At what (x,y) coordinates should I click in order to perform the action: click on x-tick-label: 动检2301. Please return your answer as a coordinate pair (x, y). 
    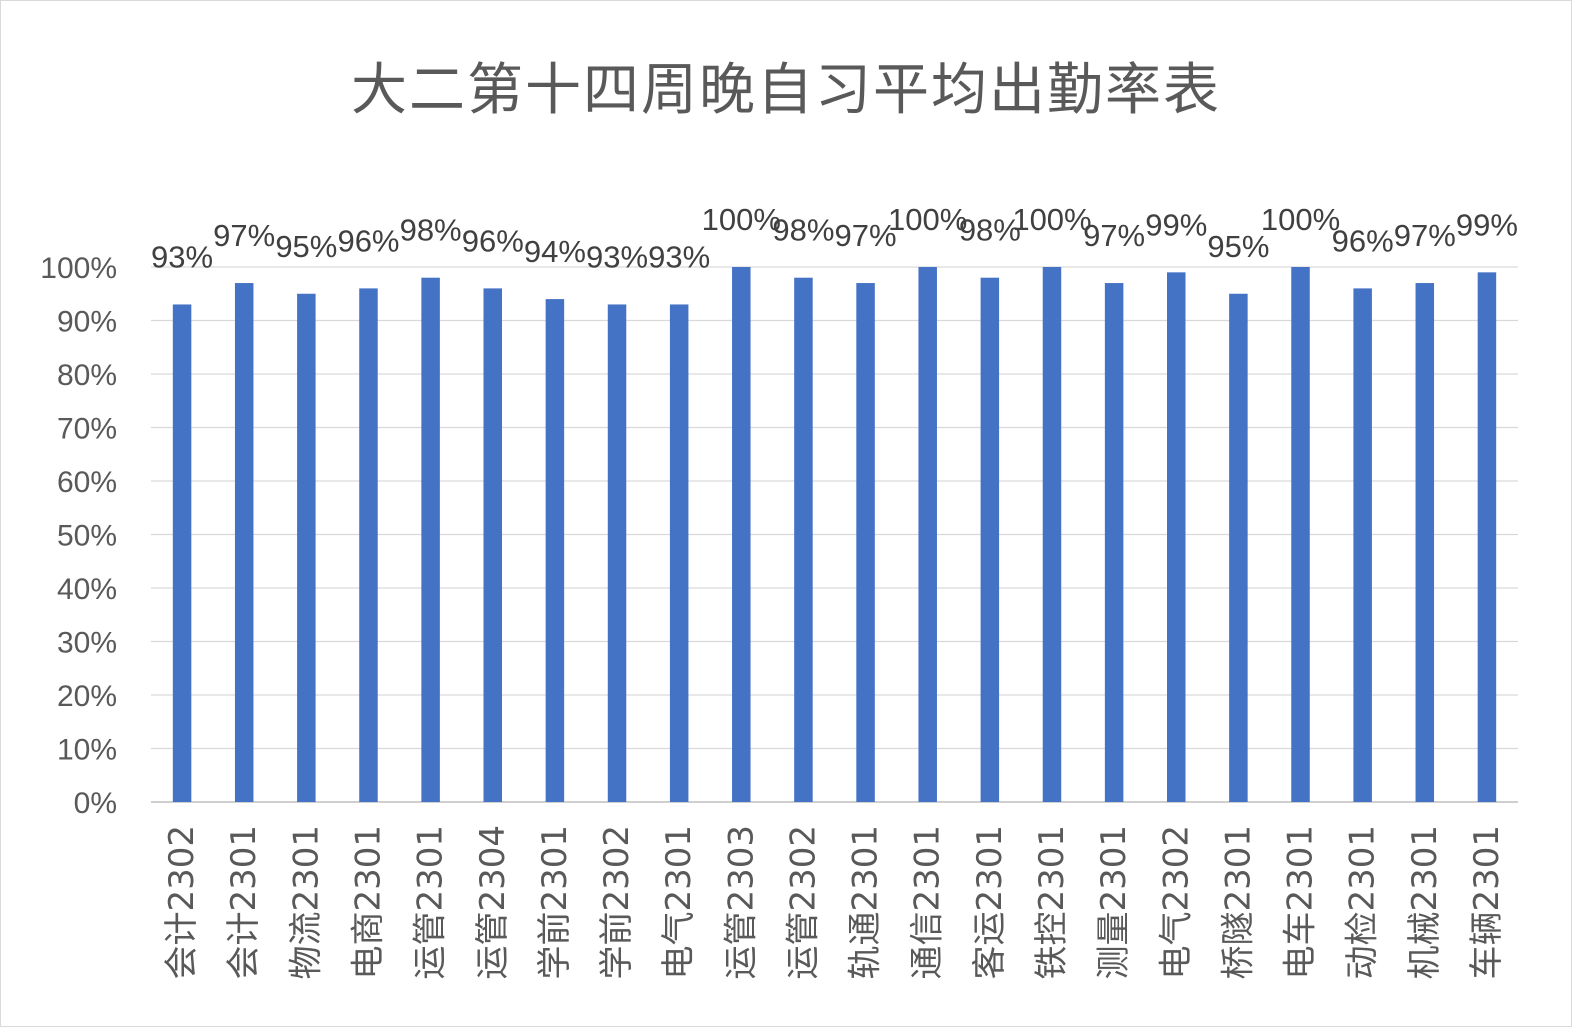
    Looking at the image, I should click on (1363, 902).